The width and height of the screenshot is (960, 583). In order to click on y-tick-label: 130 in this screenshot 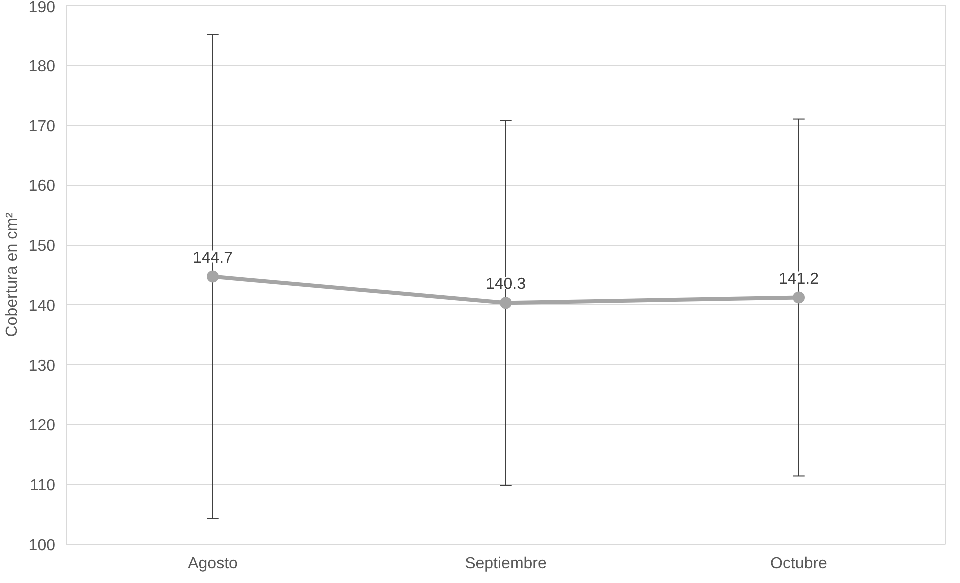, I will do `click(42, 366)`.